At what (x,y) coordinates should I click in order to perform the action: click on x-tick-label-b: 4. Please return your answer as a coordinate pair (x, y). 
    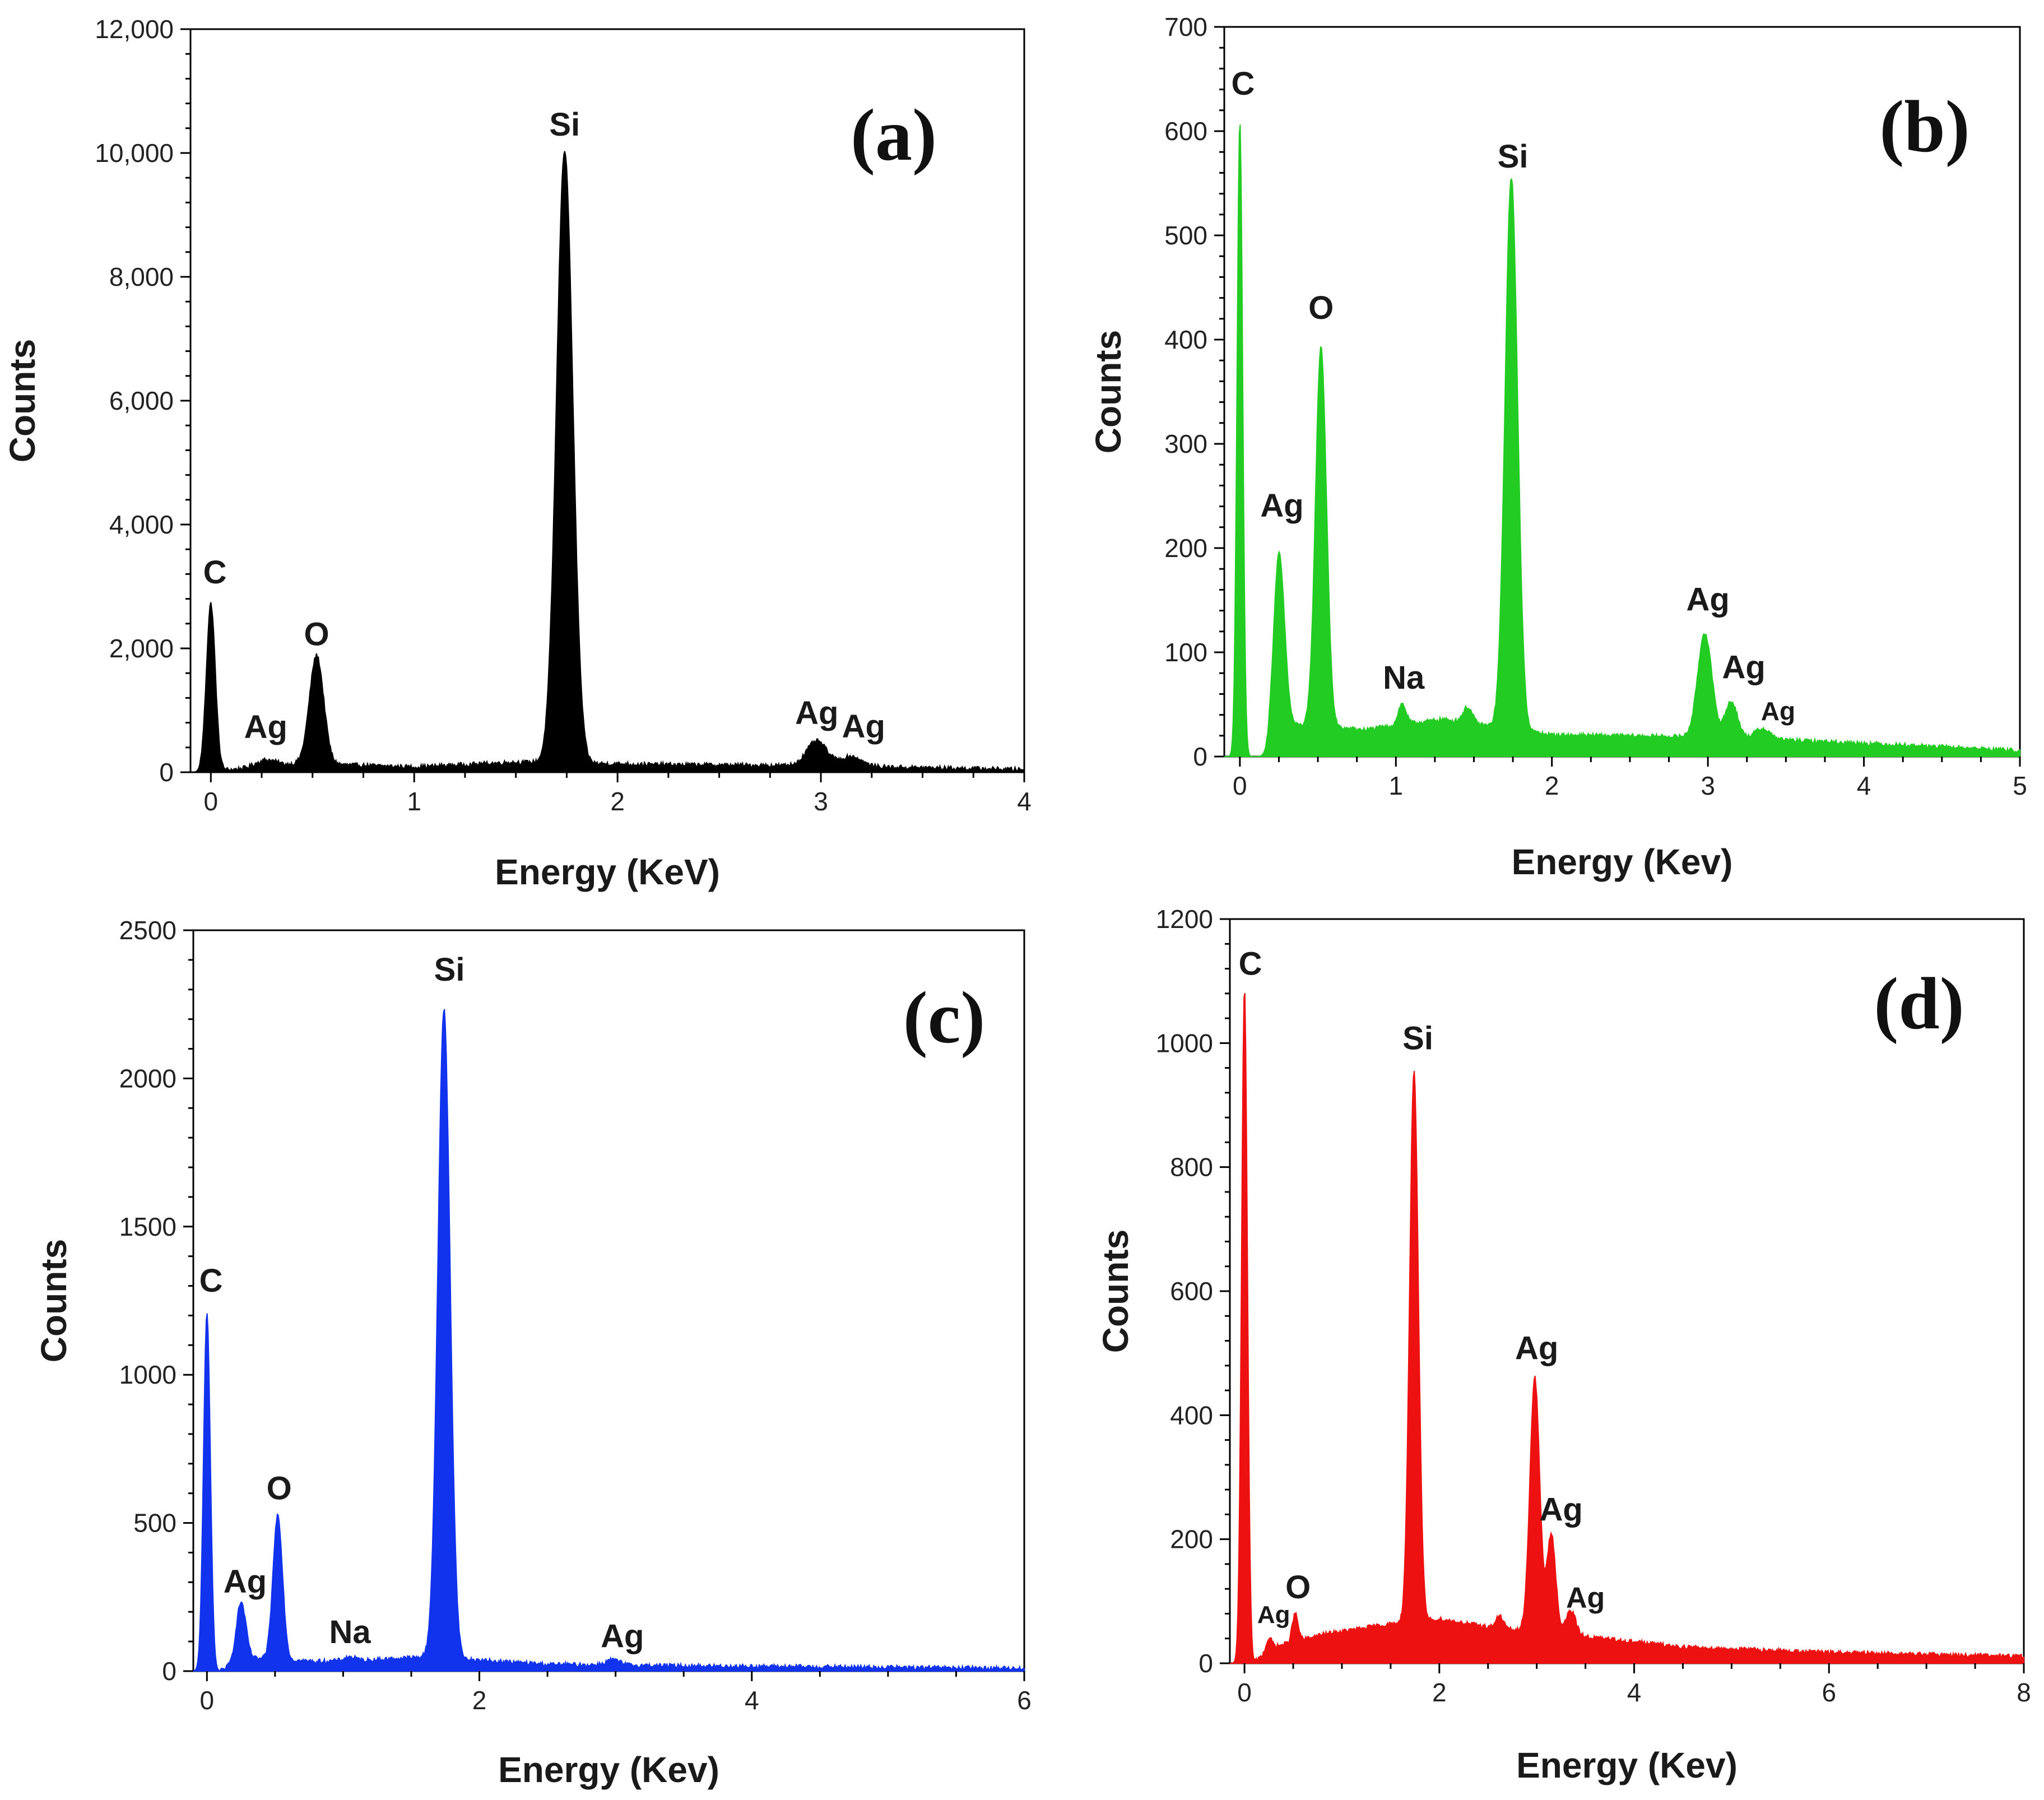
    Looking at the image, I should click on (1864, 786).